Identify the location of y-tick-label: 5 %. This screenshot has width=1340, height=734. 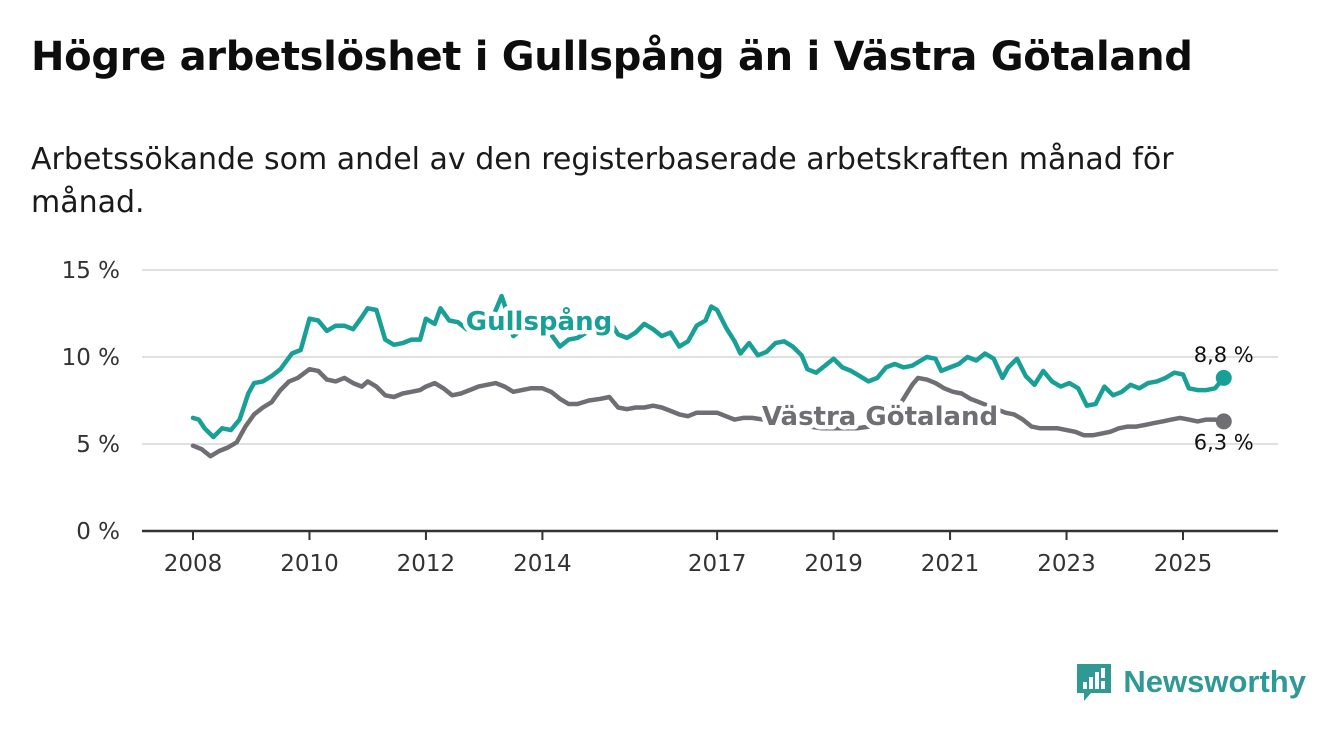
(98, 445).